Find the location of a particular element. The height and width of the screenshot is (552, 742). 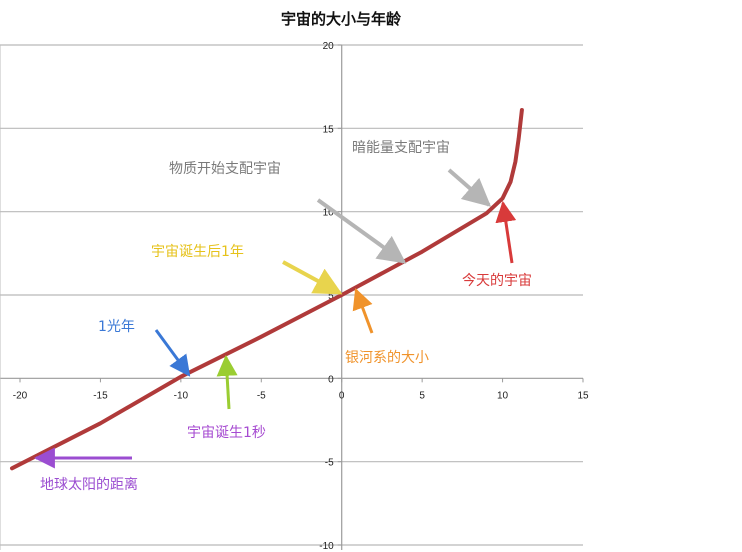

y-tick-label: 15 is located at coordinates (329, 129).